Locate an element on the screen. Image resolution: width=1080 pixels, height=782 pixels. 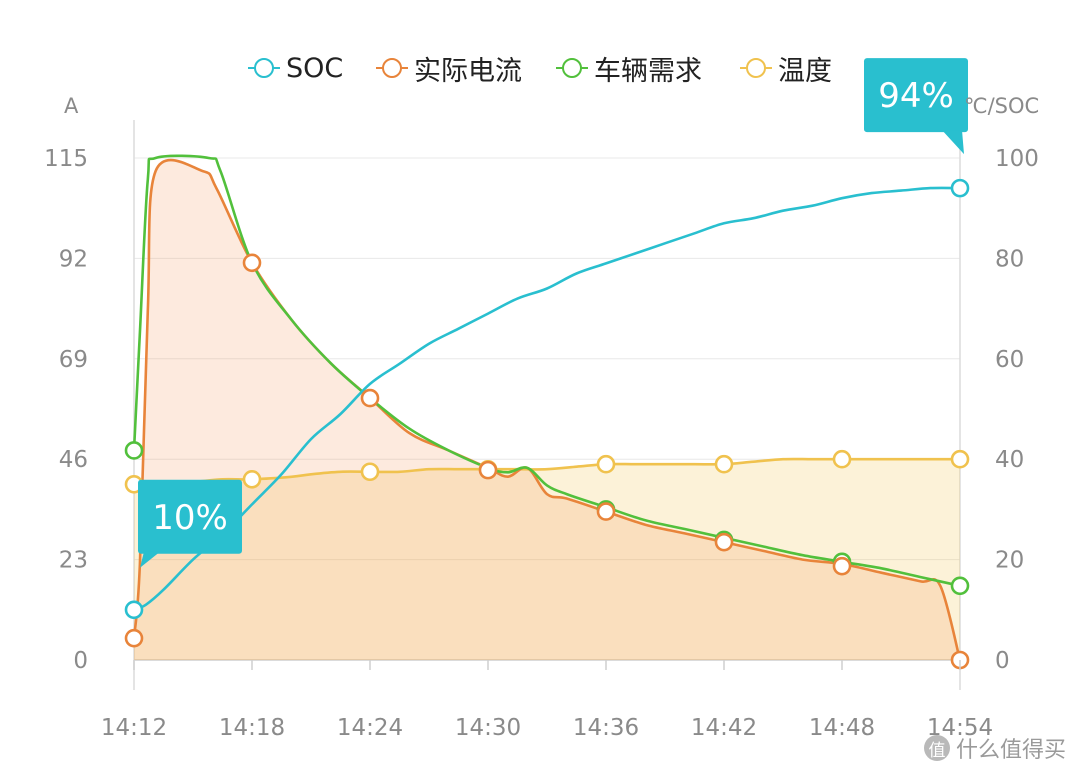
legend-label: 车辆需求 is located at coordinates (648, 71).